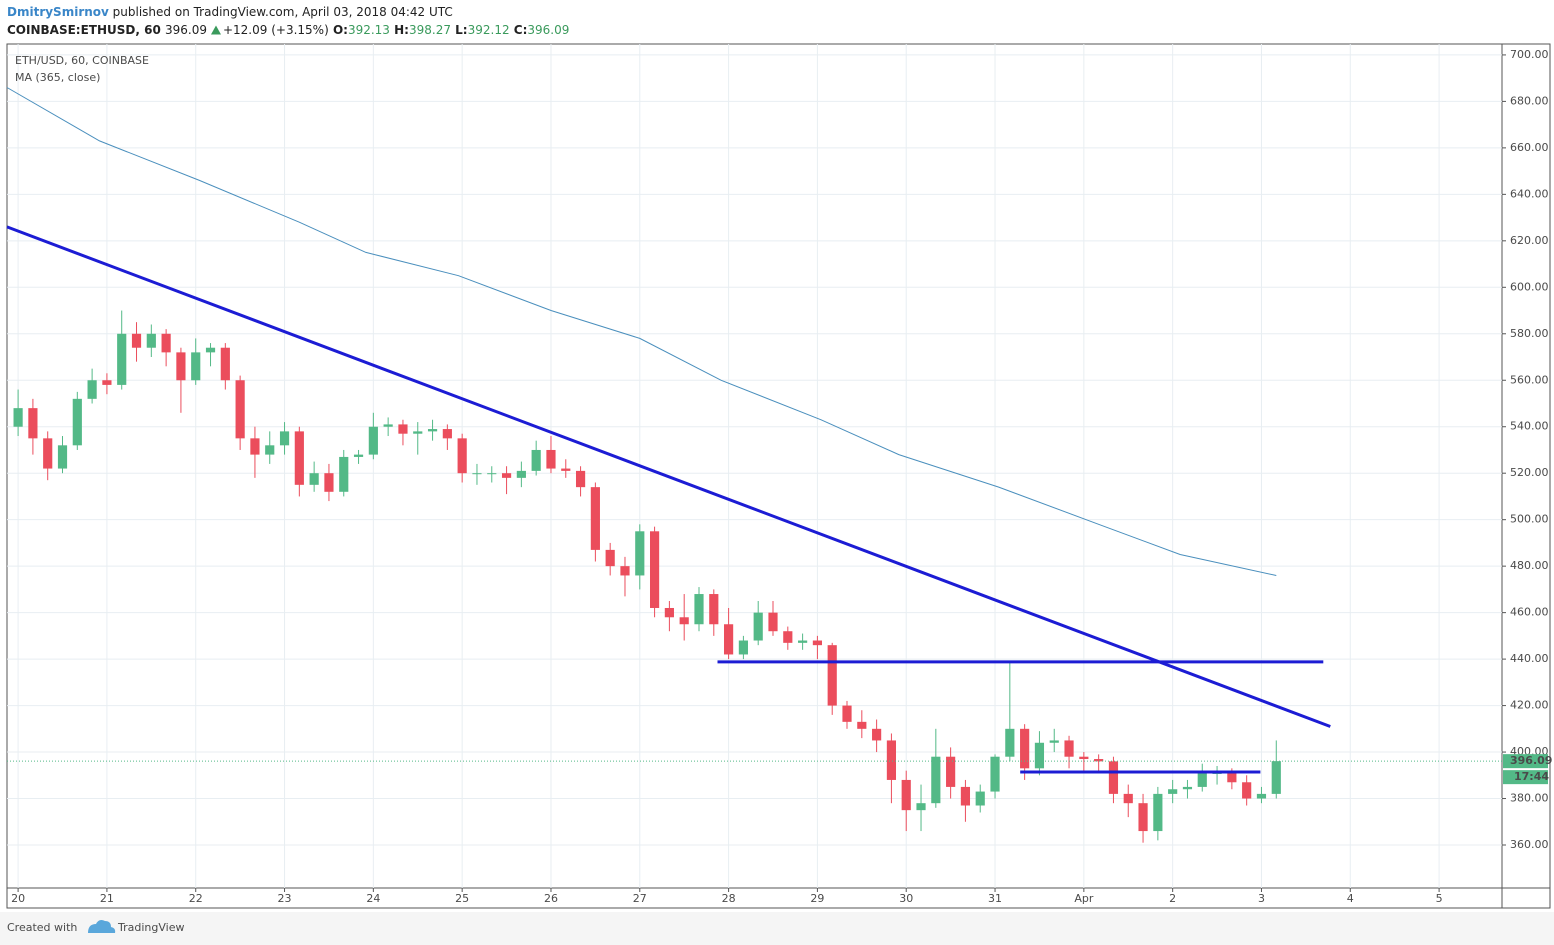  I want to click on x-tick-label: 27, so click(640, 898).